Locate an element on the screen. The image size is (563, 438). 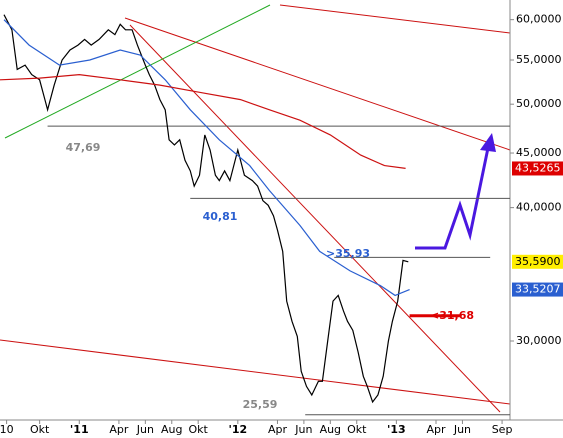
level-label: 47,69 is located at coordinates (83, 147).